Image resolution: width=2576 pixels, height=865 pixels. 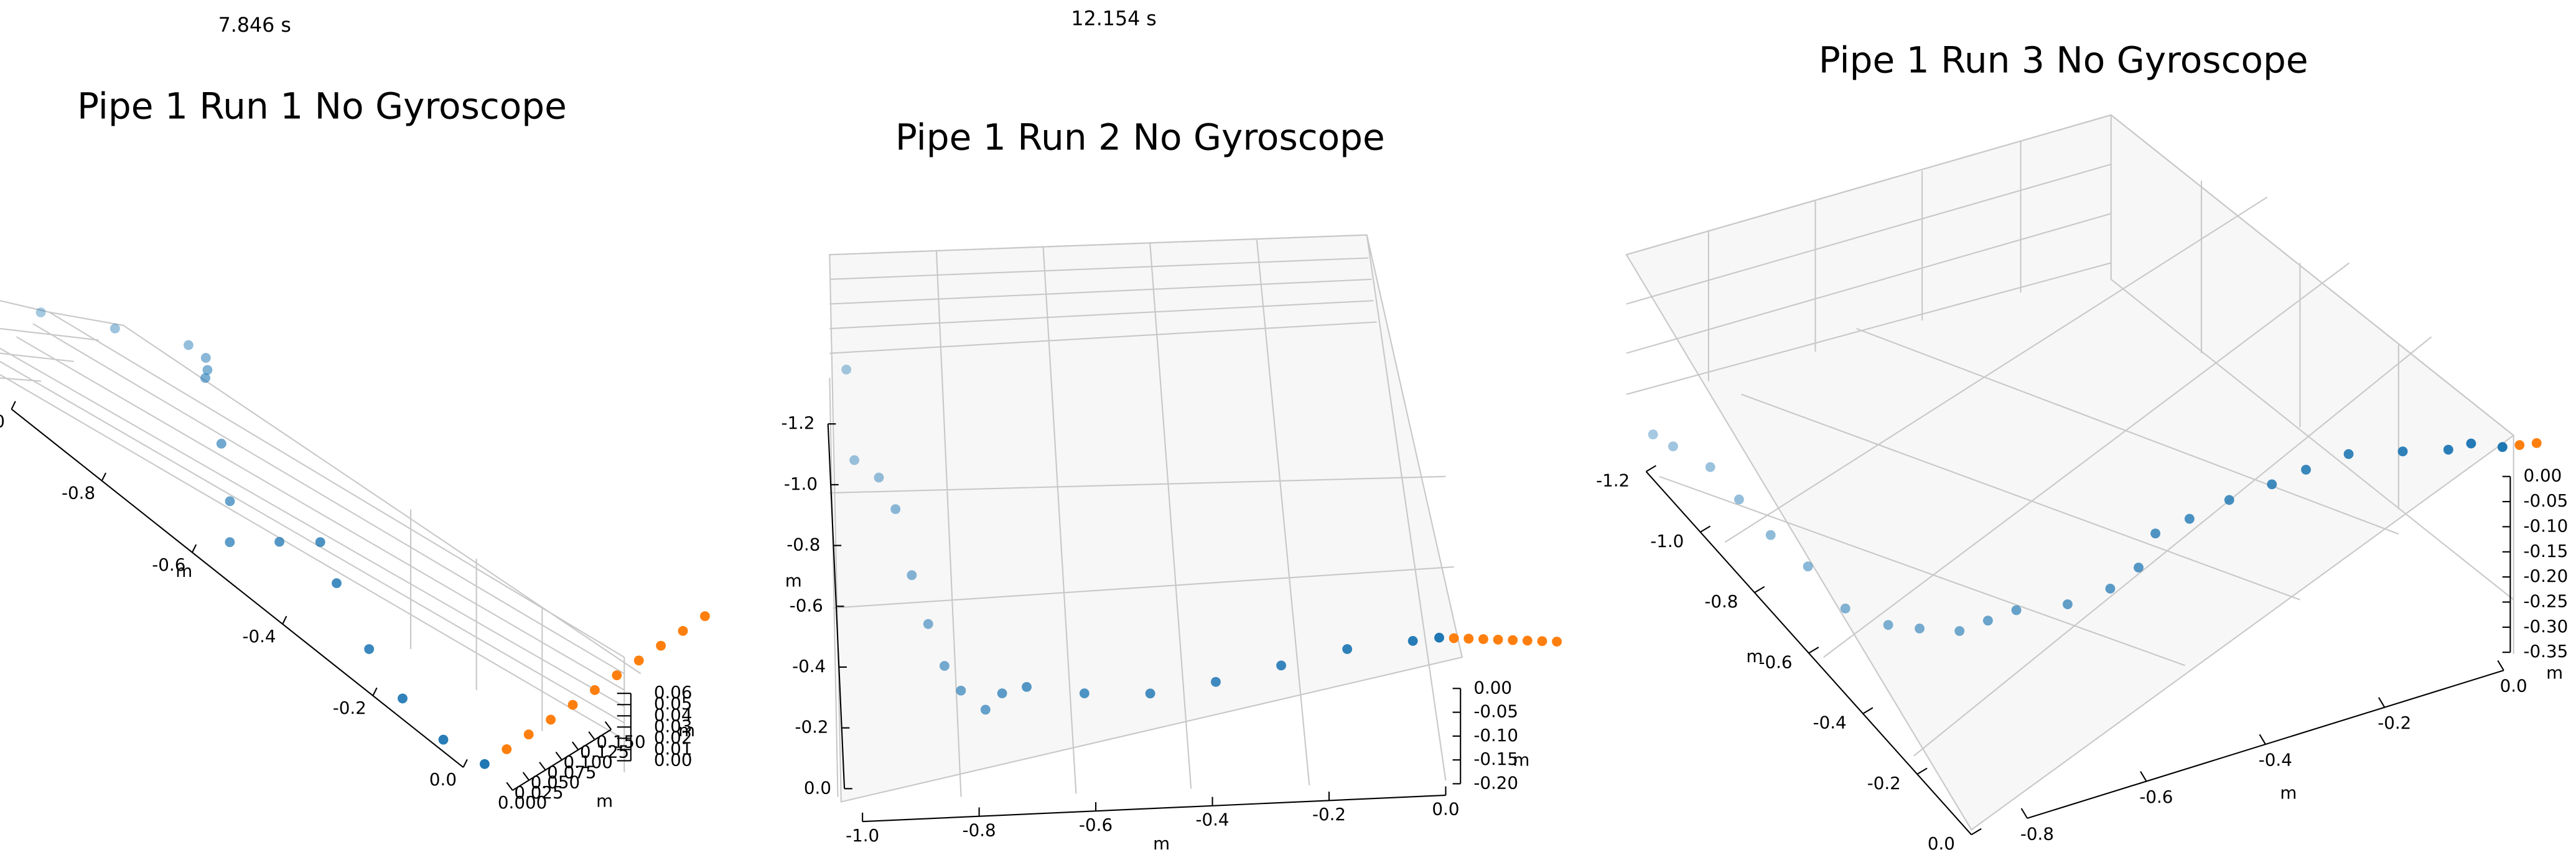 I want to click on y-tick-label: -1.2, so click(x=1613, y=481).